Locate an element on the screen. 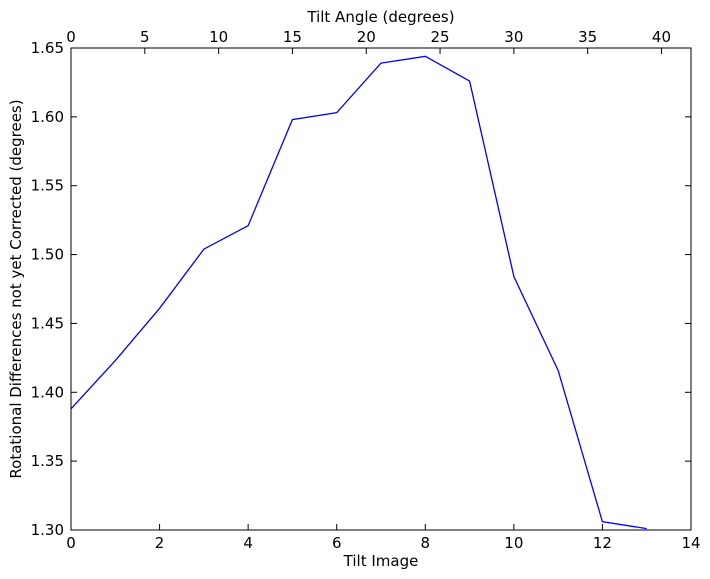  x-tick-label: 8 is located at coordinates (426, 543).